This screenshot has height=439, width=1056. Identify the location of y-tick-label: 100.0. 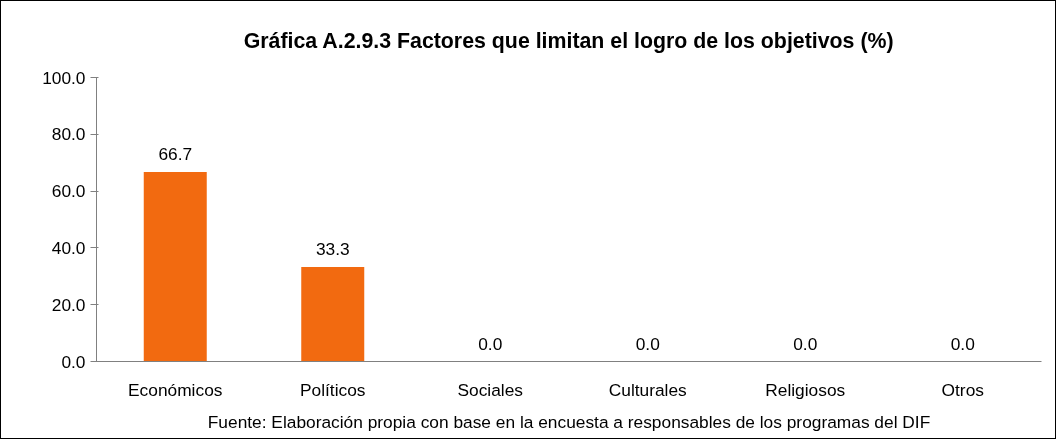
(64, 77).